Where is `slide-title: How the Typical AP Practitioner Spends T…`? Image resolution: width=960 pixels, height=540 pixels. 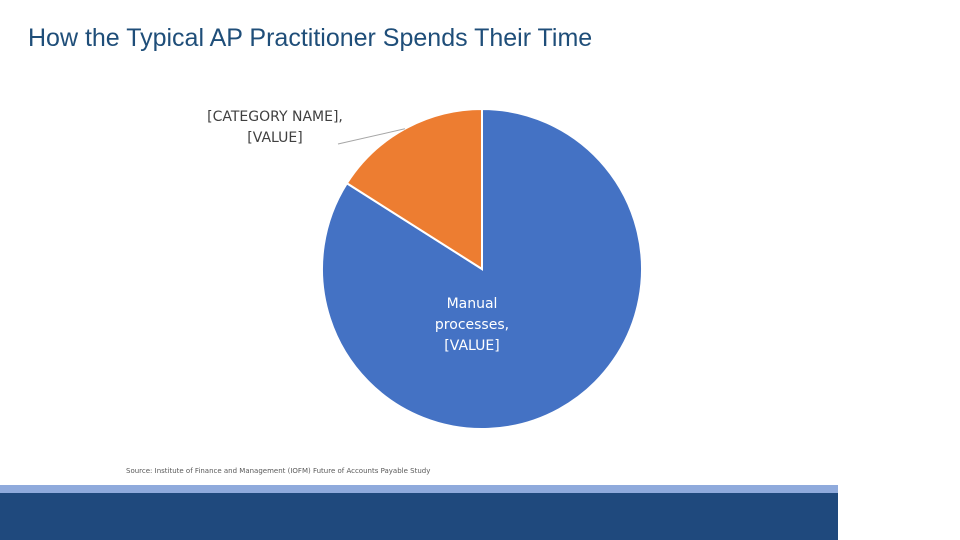 slide-title: How the Typical AP Practitioner Spends T… is located at coordinates (310, 38).